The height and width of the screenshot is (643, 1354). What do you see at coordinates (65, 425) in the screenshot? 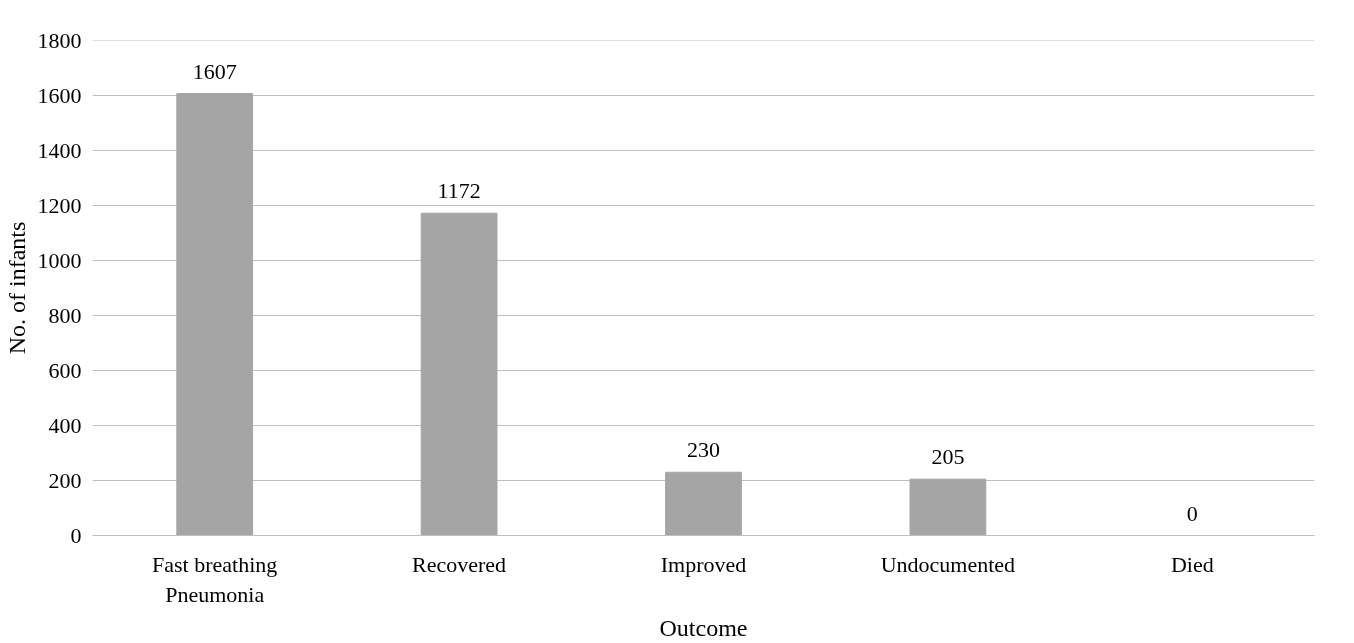
I see `y-tick-label: 400` at bounding box center [65, 425].